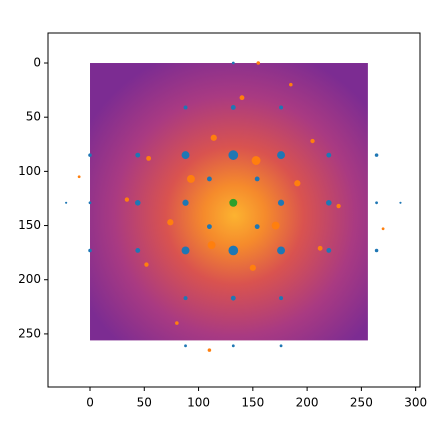 This screenshot has height=430, width=437. I want to click on x-tick-label: 100, so click(198, 403).